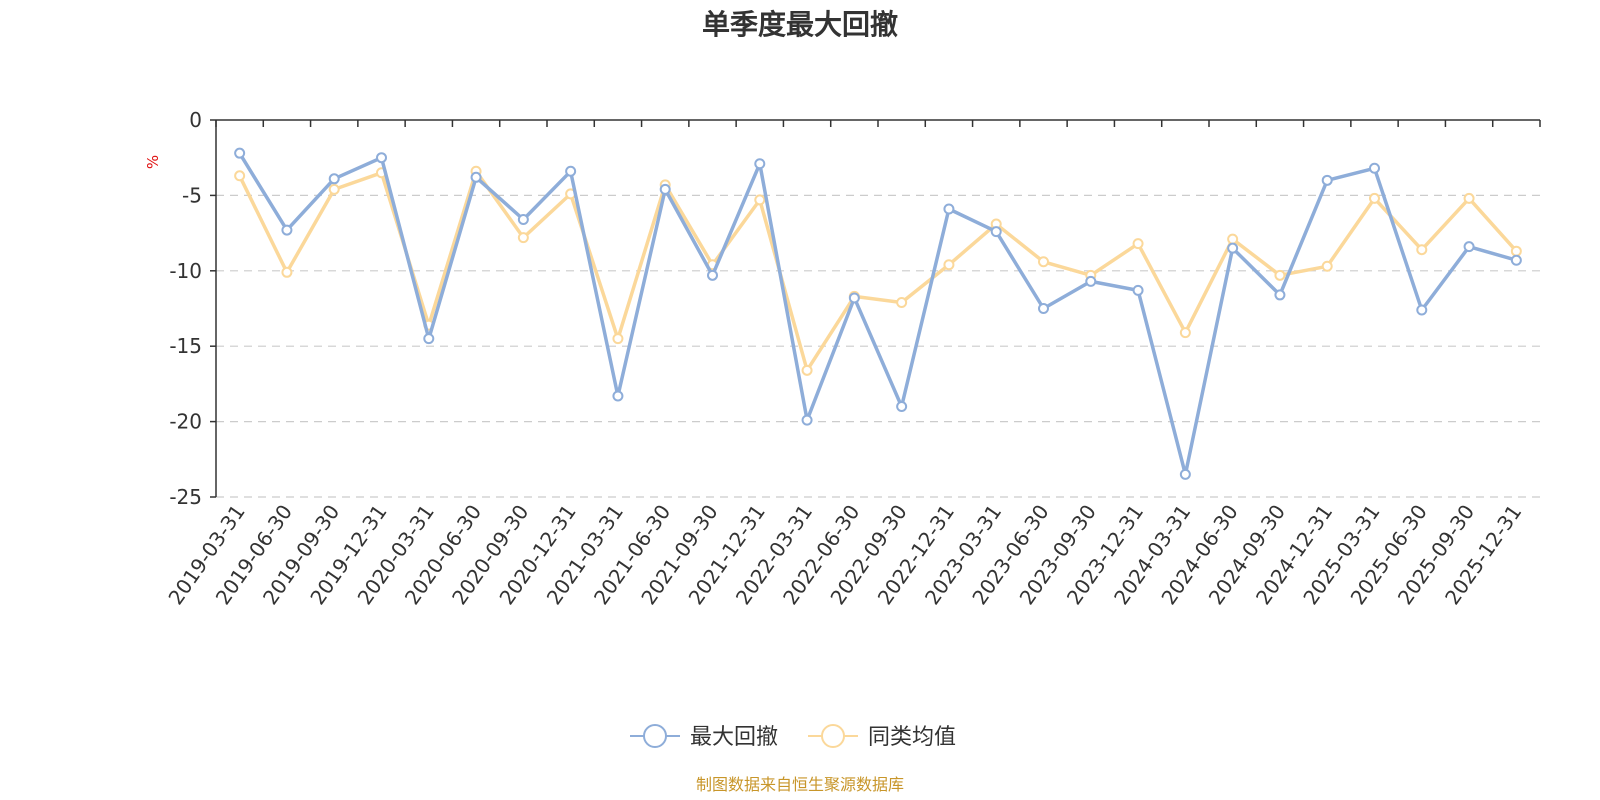 The height and width of the screenshot is (800, 1600). What do you see at coordinates (192, 195) in the screenshot?
I see `y-tick-label: -5` at bounding box center [192, 195].